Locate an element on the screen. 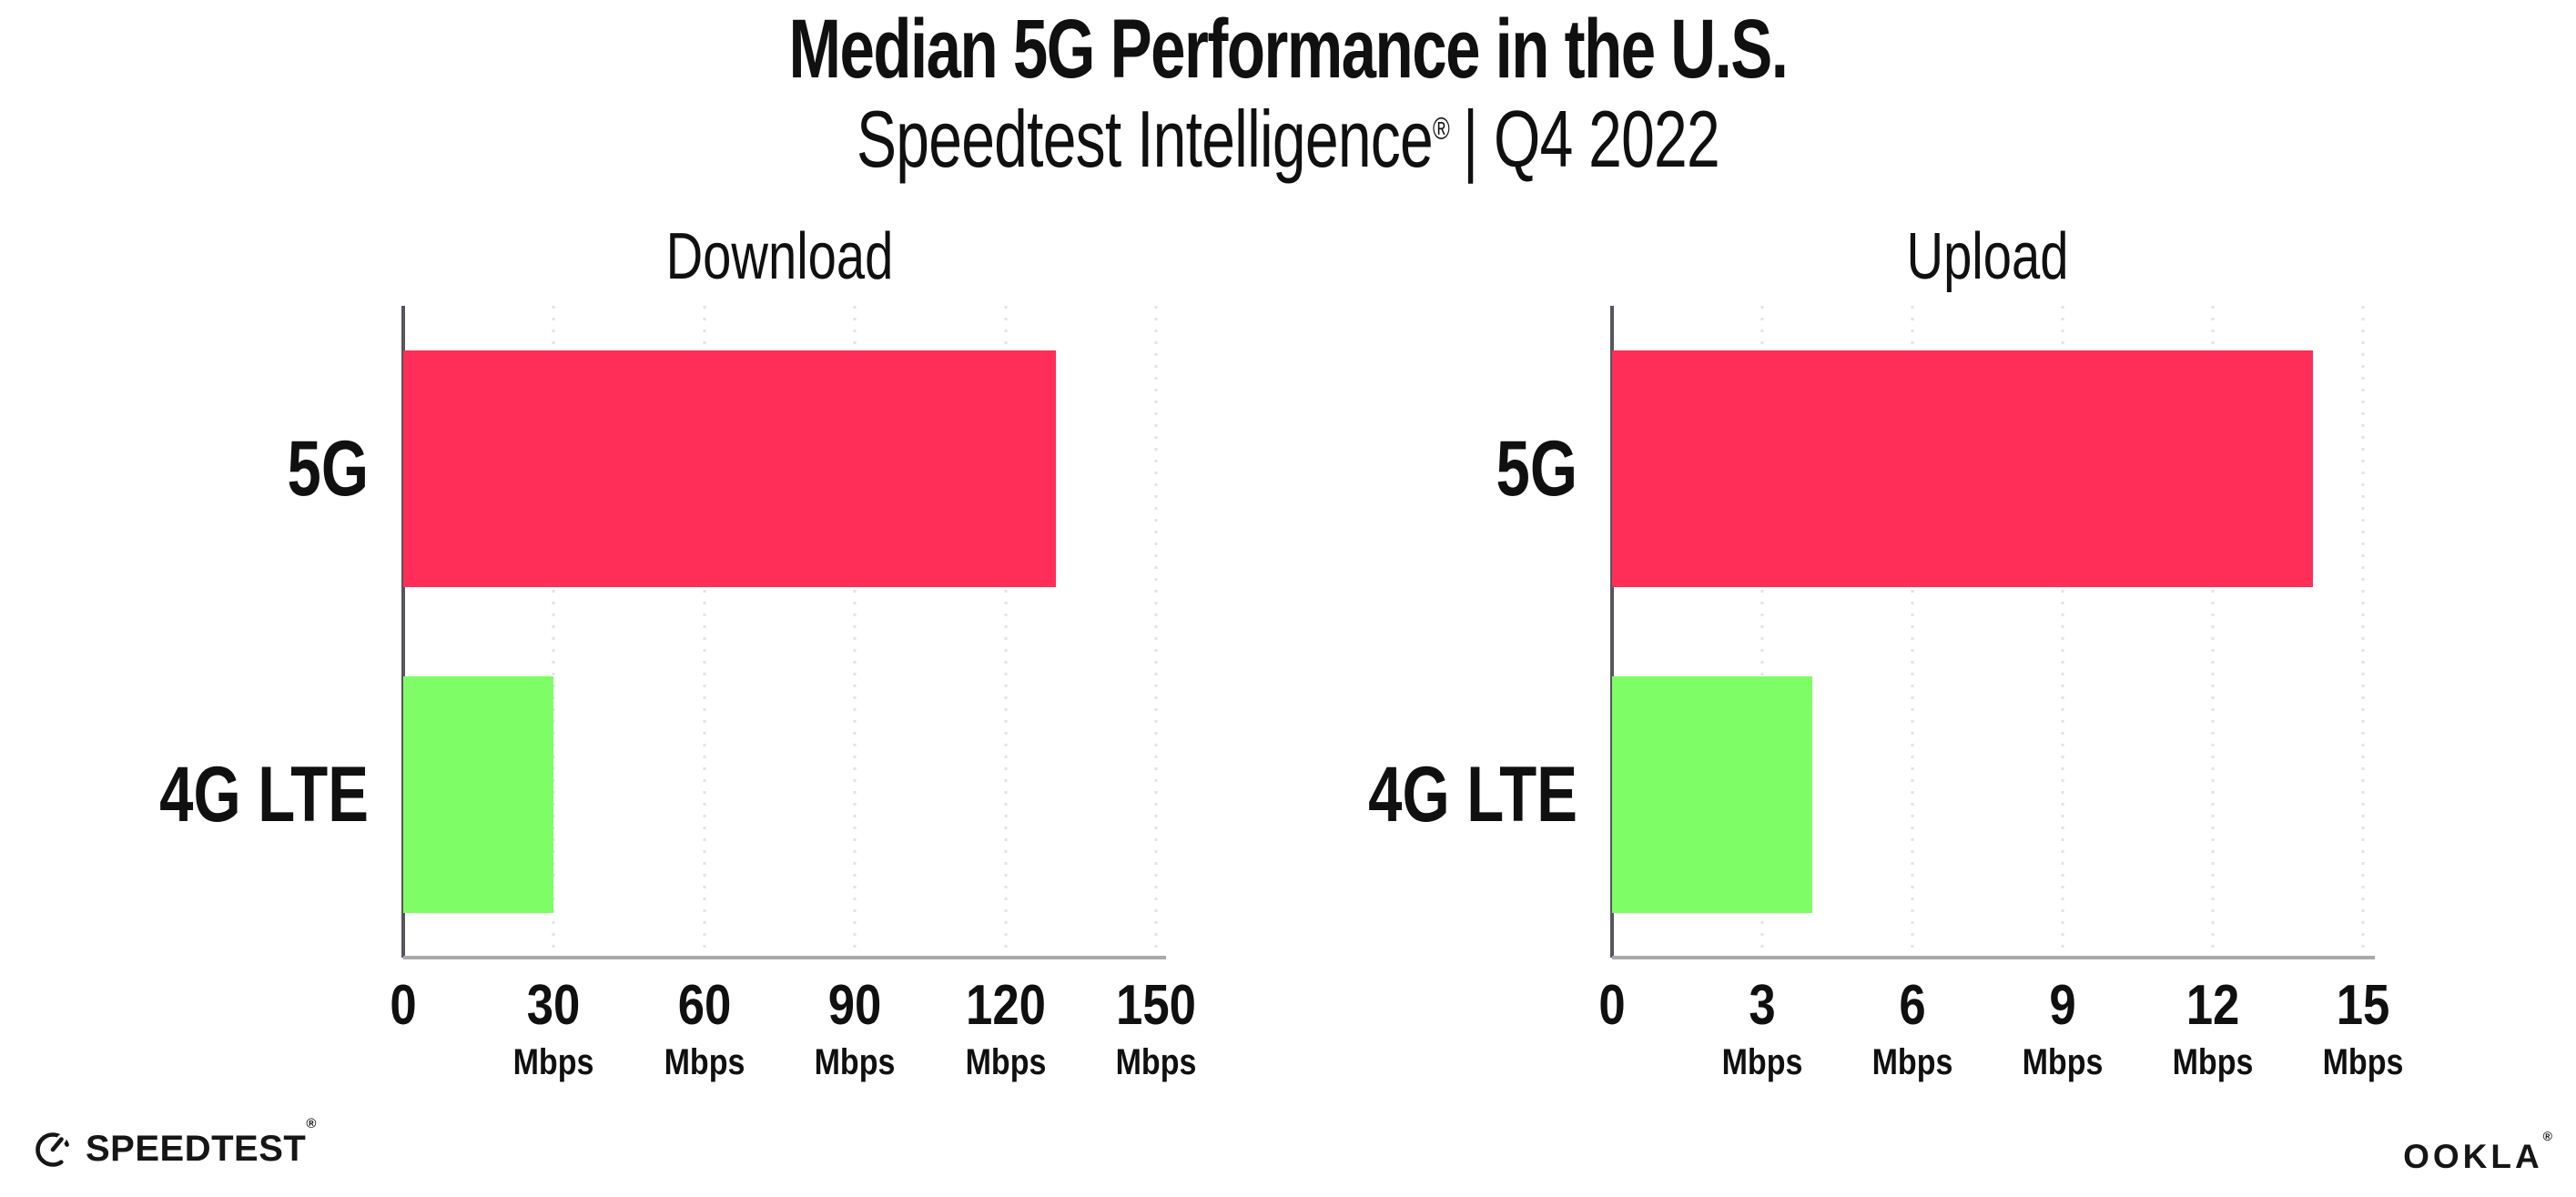 The image size is (2576, 1197). x-tick-label: 90 Mbps is located at coordinates (855, 1028).